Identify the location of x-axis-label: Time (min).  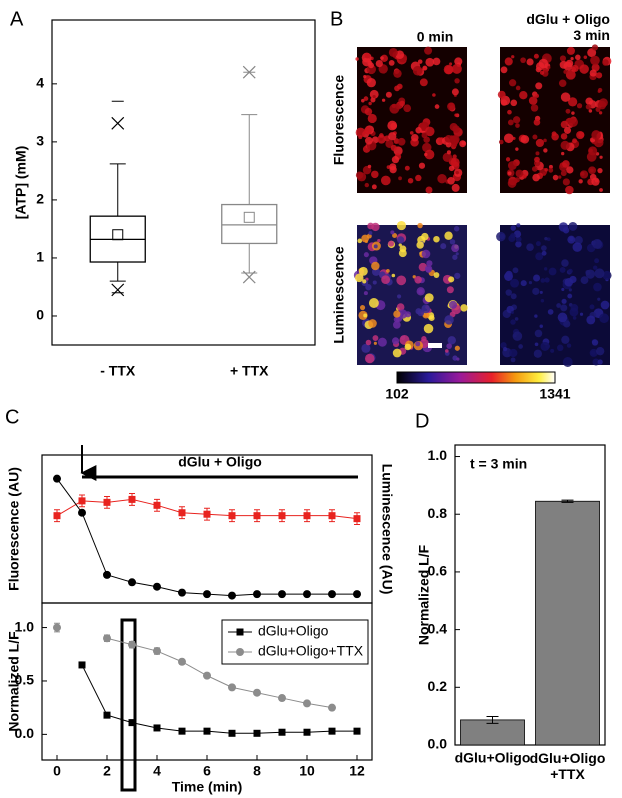
(207, 787).